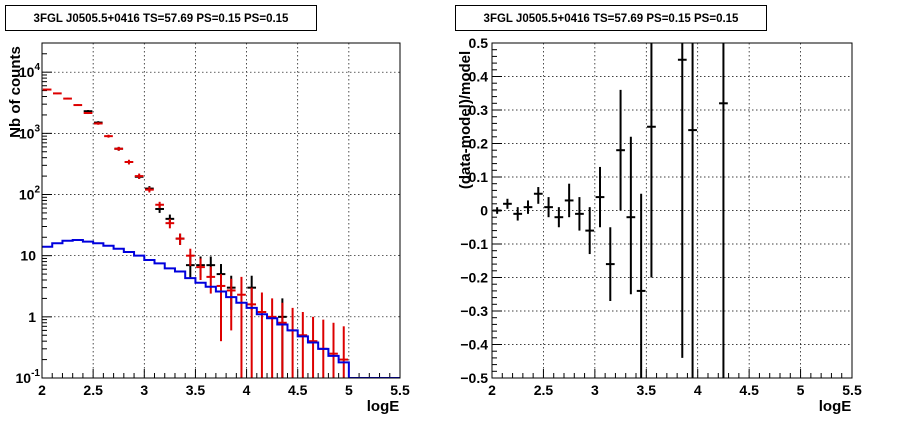 The height and width of the screenshot is (421, 898). What do you see at coordinates (484, 211) in the screenshot?
I see `y-tick-label: 0` at bounding box center [484, 211].